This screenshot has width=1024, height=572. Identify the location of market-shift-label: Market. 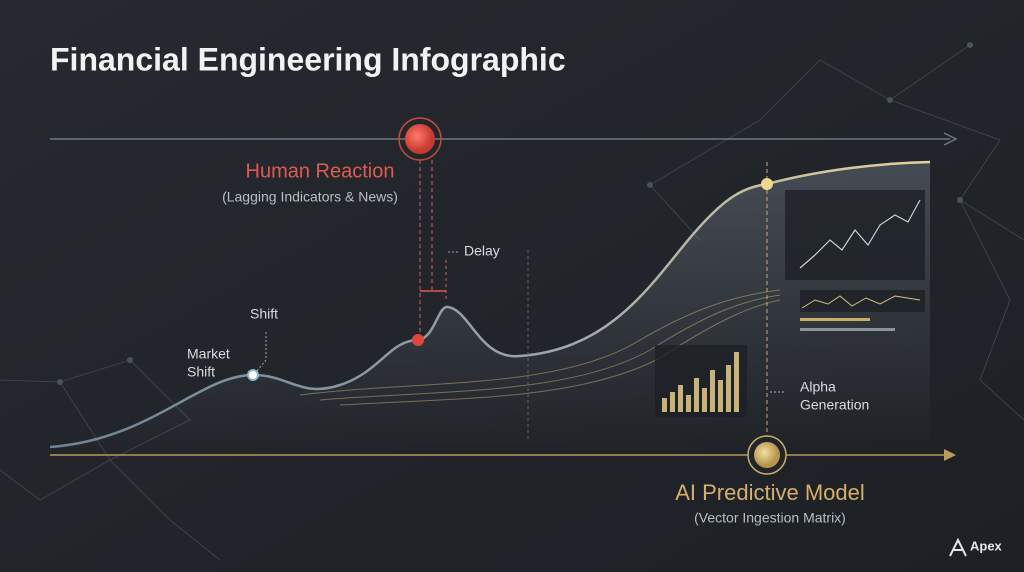
(208, 354).